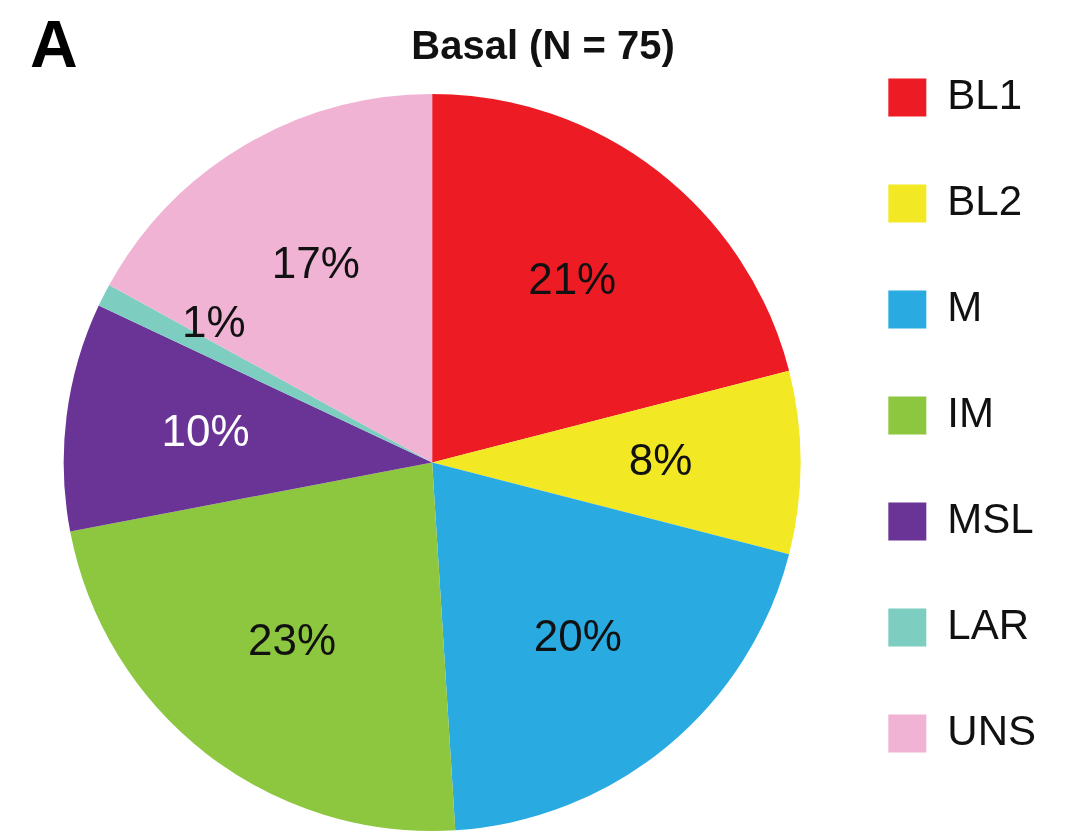 This screenshot has height=836, width=1066. Describe the element at coordinates (54, 44) in the screenshot. I see `text: A` at that location.